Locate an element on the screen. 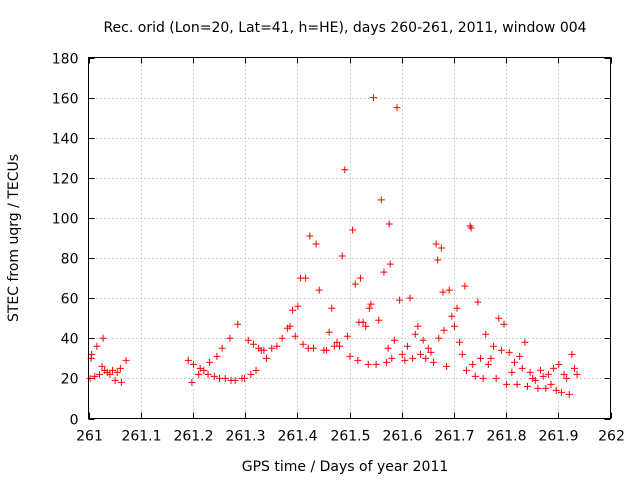  y-tick-label: 140 is located at coordinates (65, 140).